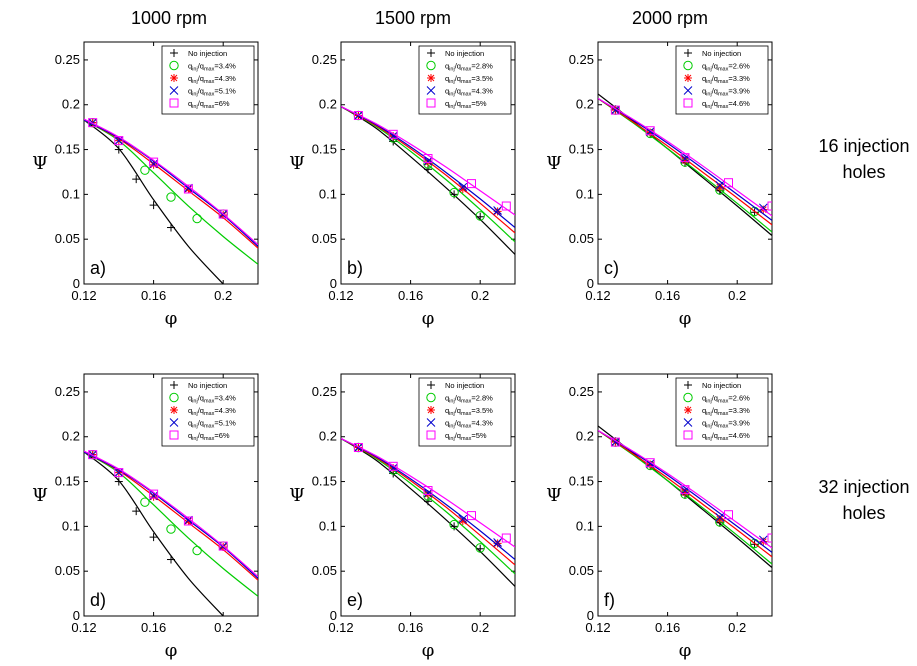  What do you see at coordinates (458, 423) in the screenshot?
I see `panel4-legend-label-3-part-2: /q` at bounding box center [458, 423].